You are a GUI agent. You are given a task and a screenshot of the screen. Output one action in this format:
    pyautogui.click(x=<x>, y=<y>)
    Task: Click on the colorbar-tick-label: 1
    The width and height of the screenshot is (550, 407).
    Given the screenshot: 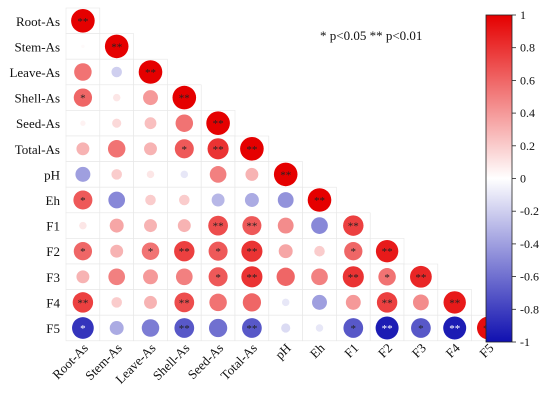 What is the action you would take?
    pyautogui.click(x=523, y=15)
    